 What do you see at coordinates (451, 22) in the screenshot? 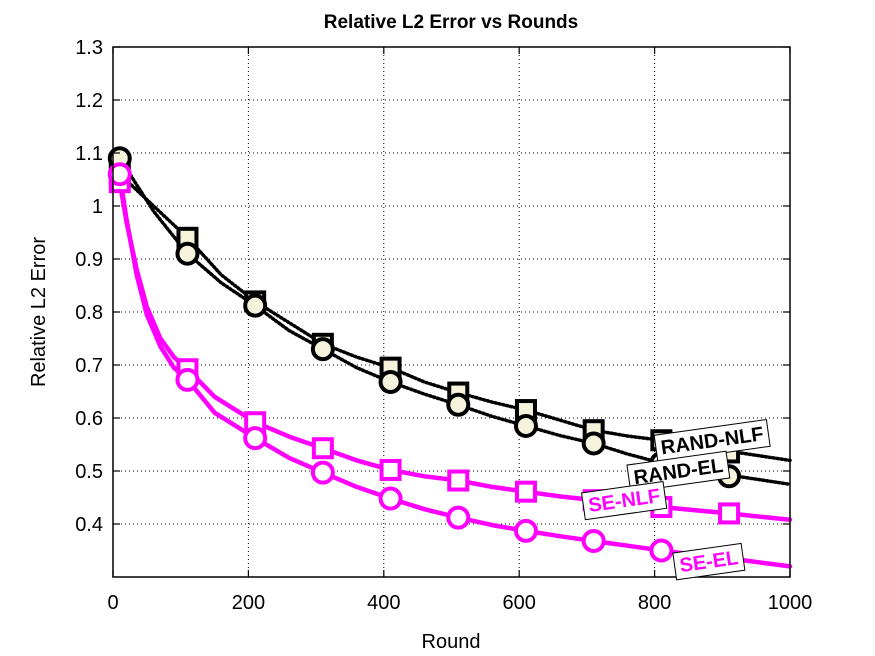
I see `chart-title: Relative L2 Error vs Rounds` at bounding box center [451, 22].